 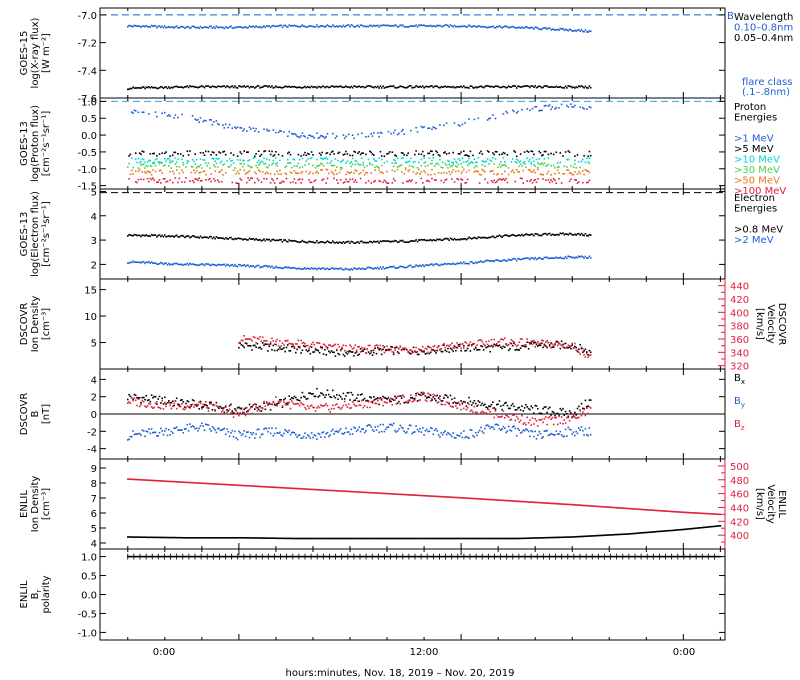 What do you see at coordinates (46, 234) in the screenshot?
I see `y-axis-label-line: [cm⁻²s⁻¹sr⁻¹]` at bounding box center [46, 234].